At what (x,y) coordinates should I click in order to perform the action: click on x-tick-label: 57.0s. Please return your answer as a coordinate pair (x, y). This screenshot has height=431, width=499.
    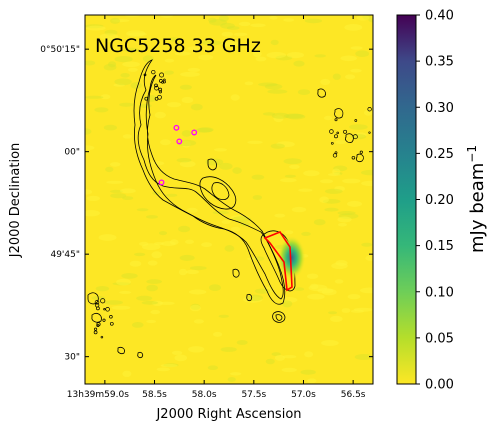
    Looking at the image, I should click on (303, 395).